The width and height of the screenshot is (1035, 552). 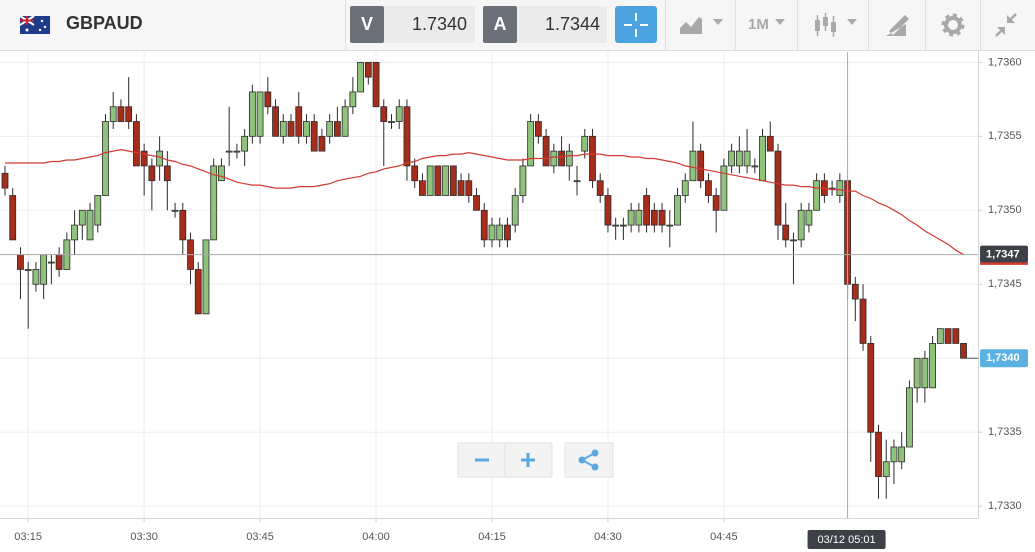 I want to click on zoom-out-button, so click(x=481, y=460).